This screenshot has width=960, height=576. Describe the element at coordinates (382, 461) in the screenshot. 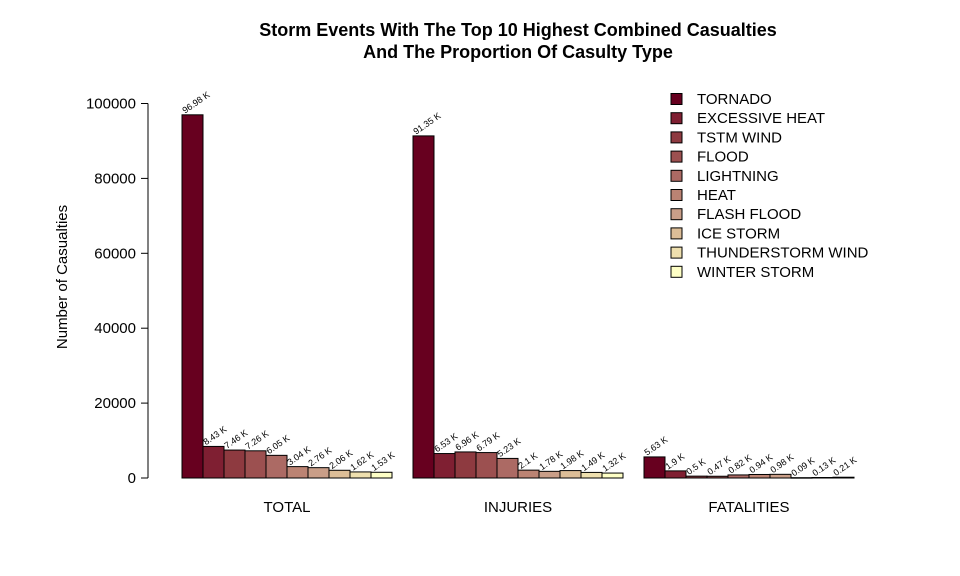

I see `data-label: 1.53 K` at that location.